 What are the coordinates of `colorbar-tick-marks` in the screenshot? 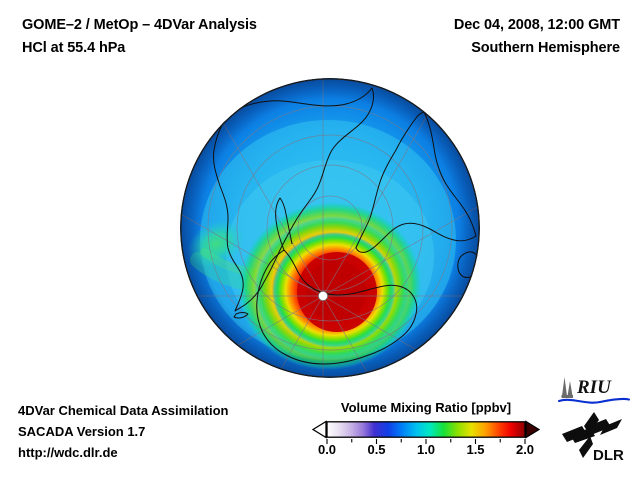 It's located at (426, 441).